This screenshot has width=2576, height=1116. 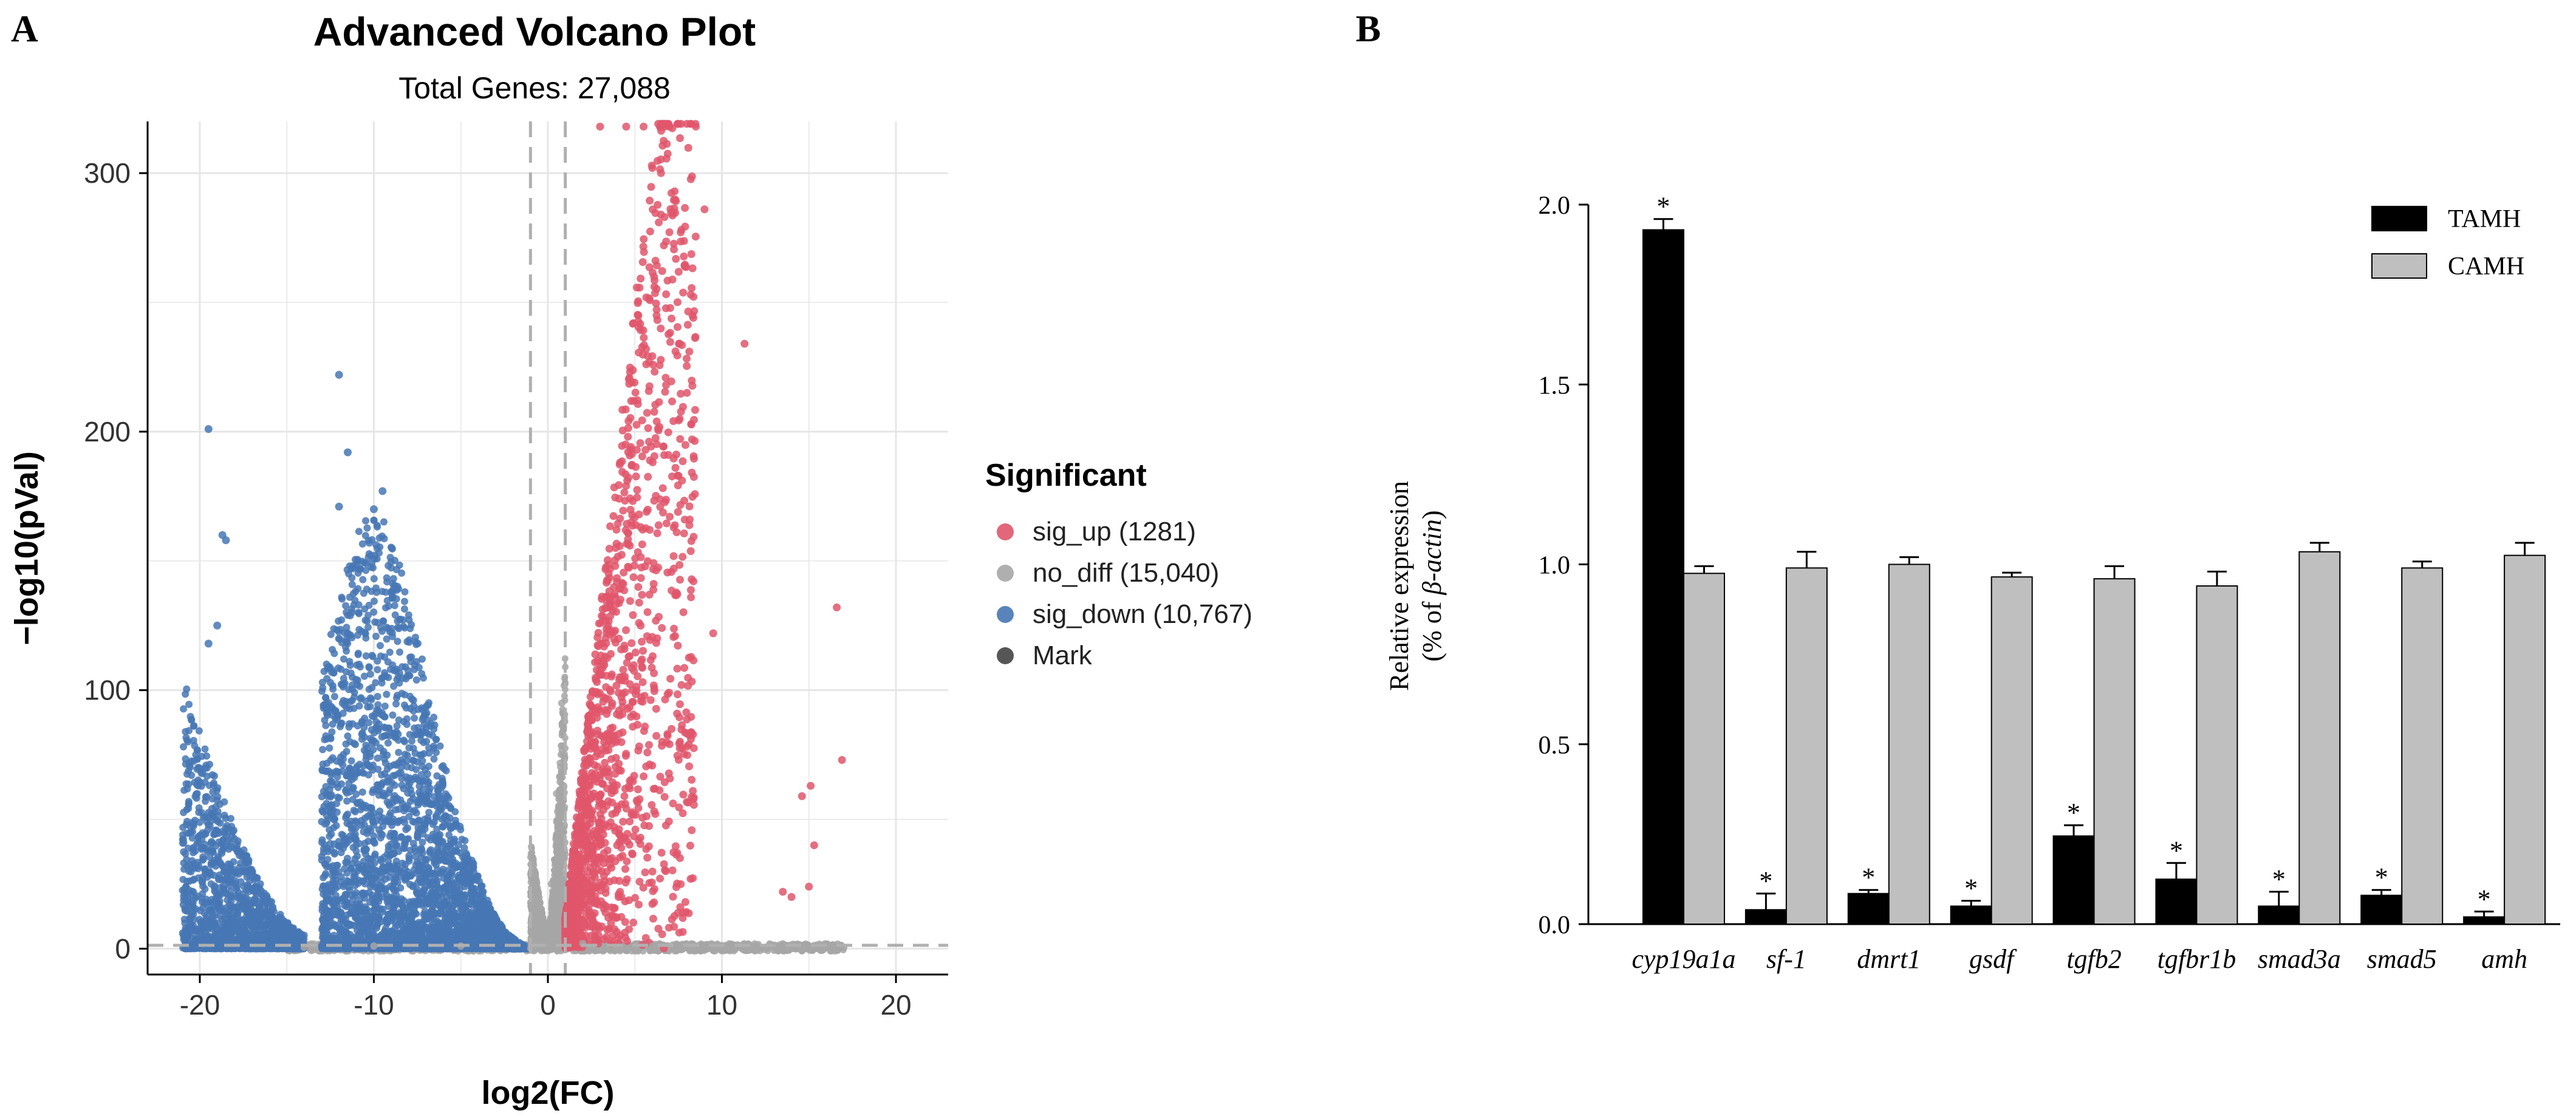 I want to click on volcano-subtitle: Total Genes: 27,088, so click(x=534, y=88).